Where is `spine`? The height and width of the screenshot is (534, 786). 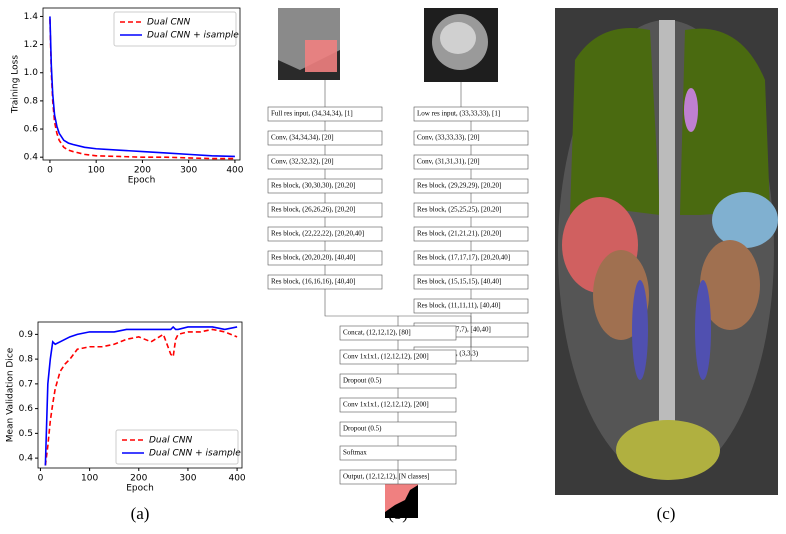
spine is located at coordinates (667, 245).